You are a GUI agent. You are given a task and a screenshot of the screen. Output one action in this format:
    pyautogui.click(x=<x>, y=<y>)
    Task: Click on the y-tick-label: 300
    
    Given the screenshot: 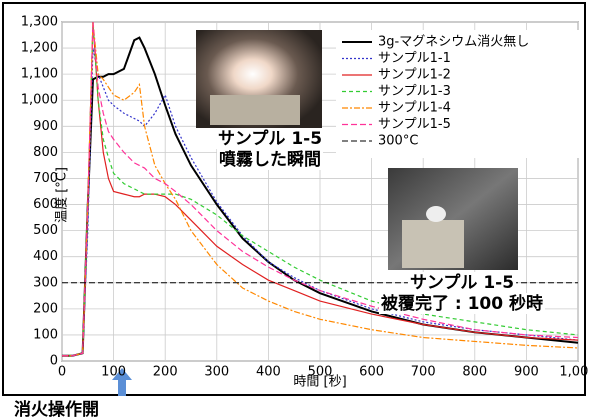 What is the action you would take?
    pyautogui.click(x=45, y=282)
    